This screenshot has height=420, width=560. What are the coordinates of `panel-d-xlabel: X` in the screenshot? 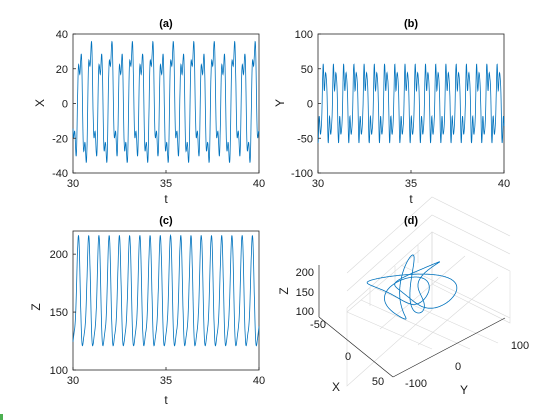 It's located at (336, 387).